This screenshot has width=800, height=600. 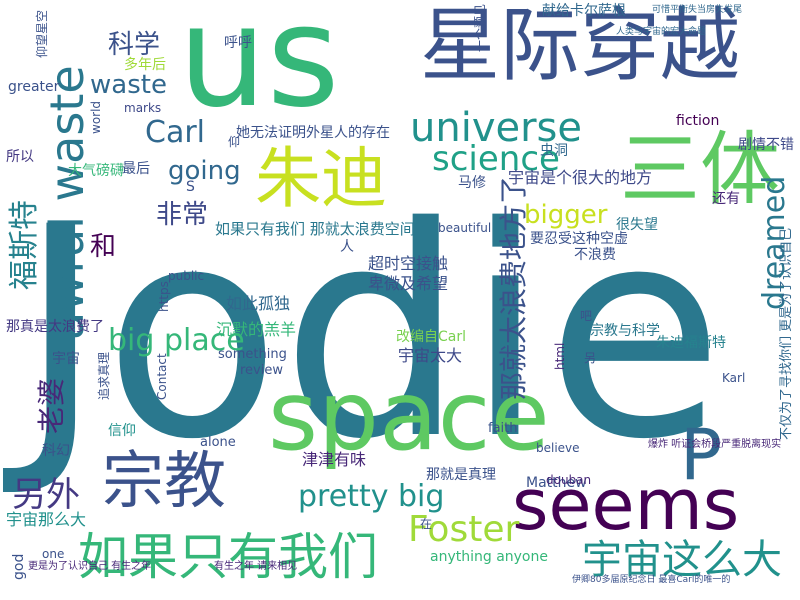 What do you see at coordinates (715, 444) in the screenshot?
I see `cloud-word: 爆炸 听证会桥段严重脱离现实` at bounding box center [715, 444].